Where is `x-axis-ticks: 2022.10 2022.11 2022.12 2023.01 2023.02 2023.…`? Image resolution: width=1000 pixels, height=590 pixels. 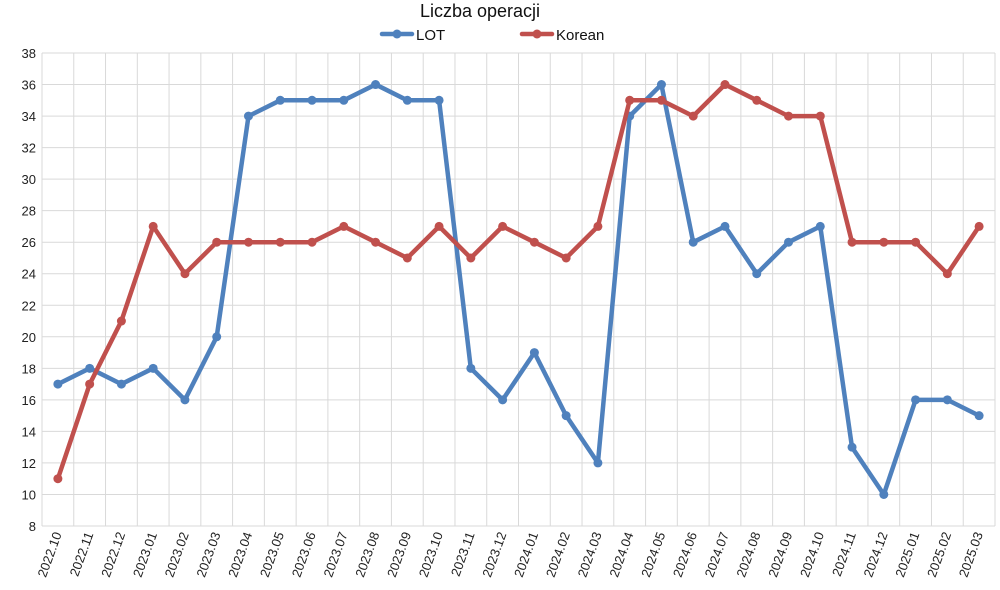
x-axis-ticks: 2022.10 2022.11 2022.12 2023.01 2023.02 2023.… is located at coordinates (510, 554).